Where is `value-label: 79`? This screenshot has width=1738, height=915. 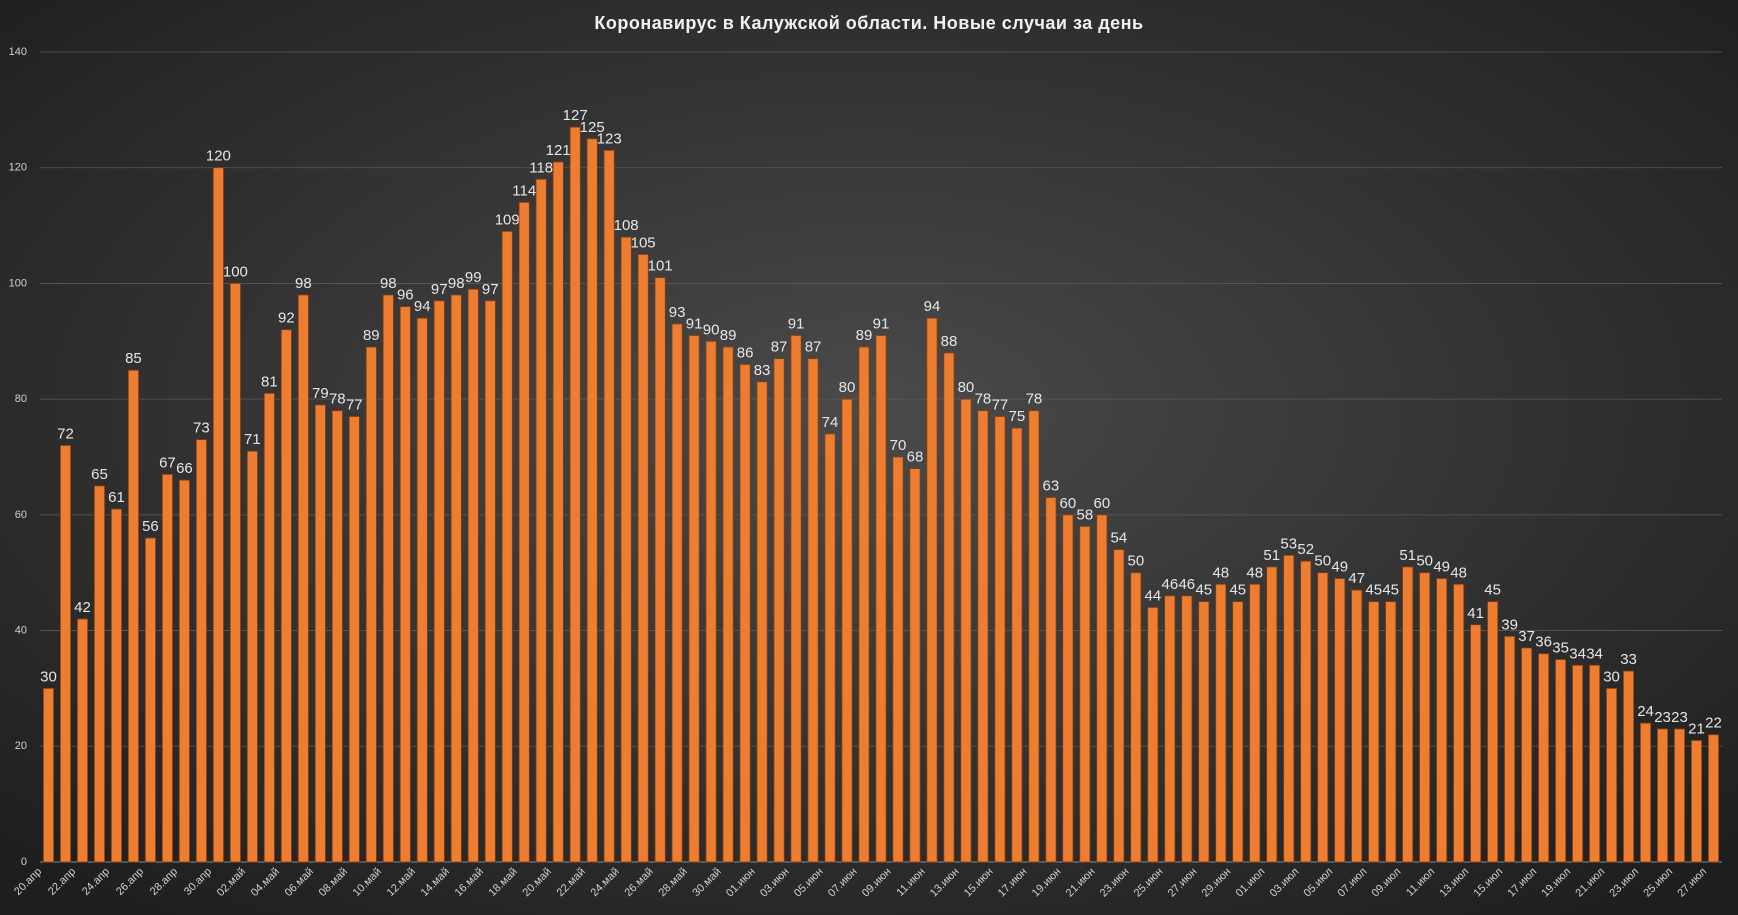 value-label: 79 is located at coordinates (320, 393).